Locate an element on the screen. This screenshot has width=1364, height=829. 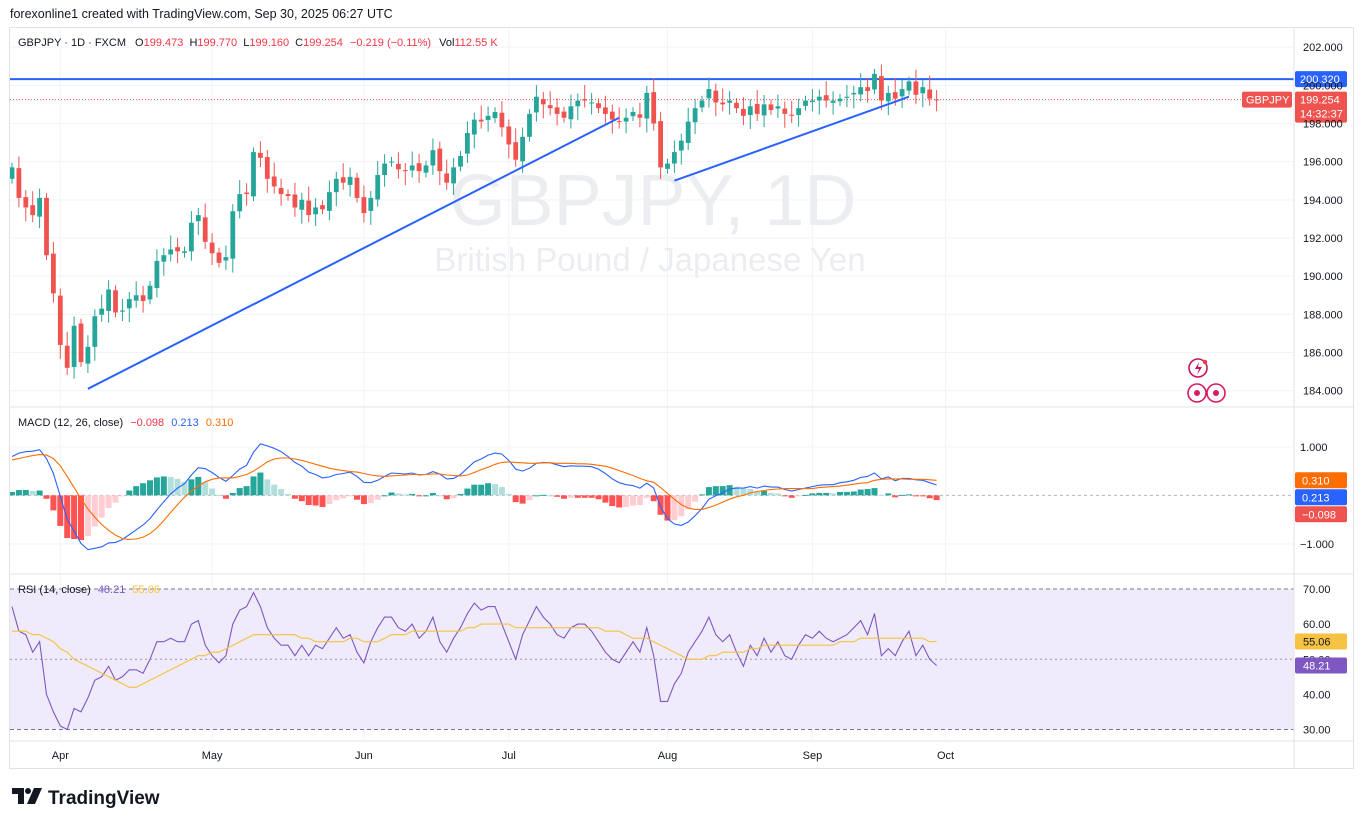
signal-value-tag: 0.310 is located at coordinates (1316, 481).